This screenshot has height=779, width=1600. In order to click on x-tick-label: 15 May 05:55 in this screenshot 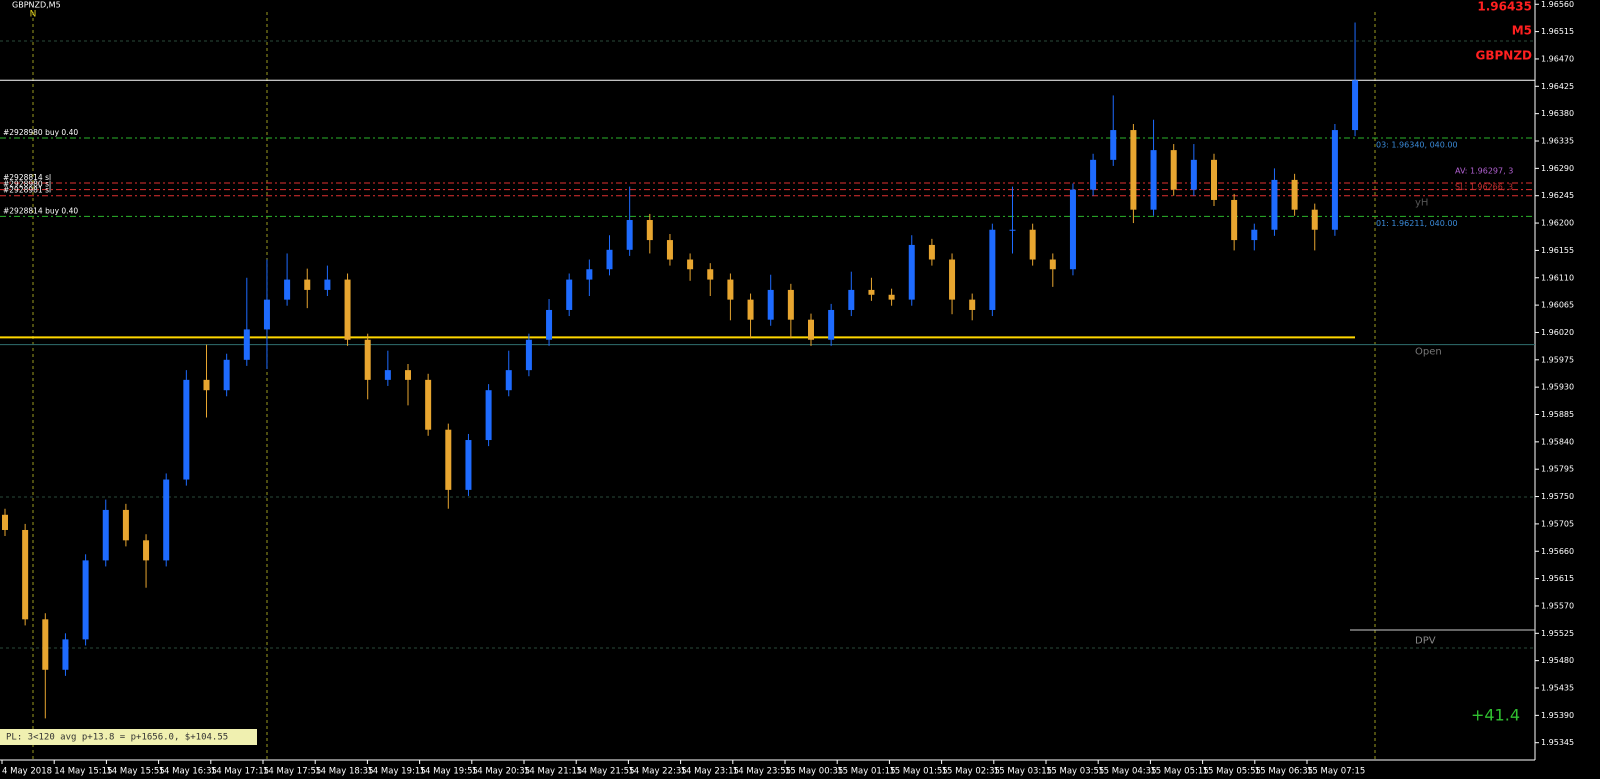, I will do `click(1232, 772)`.